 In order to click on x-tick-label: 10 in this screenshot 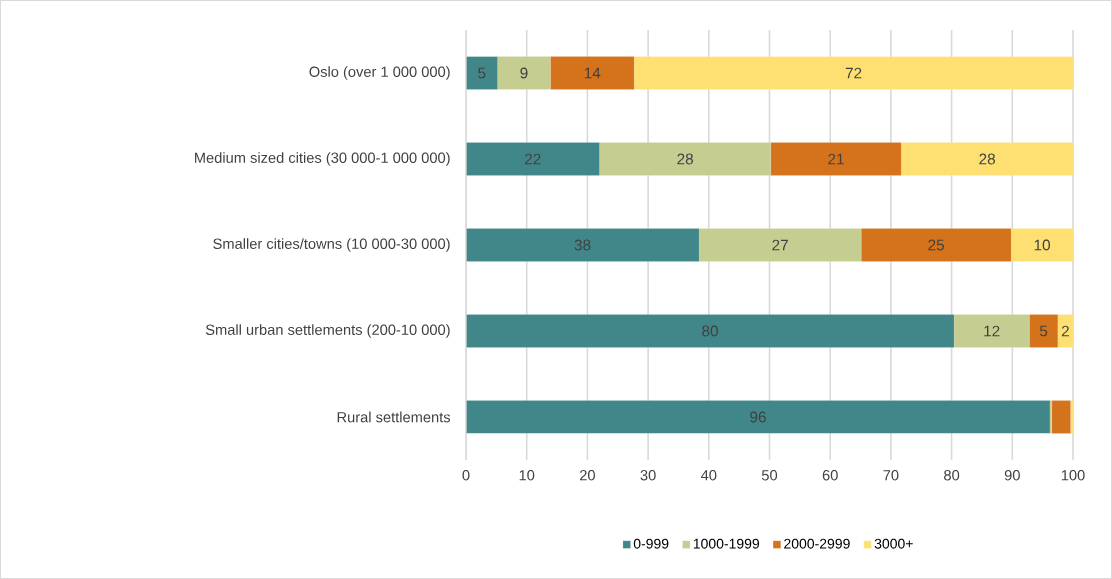, I will do `click(527, 475)`.